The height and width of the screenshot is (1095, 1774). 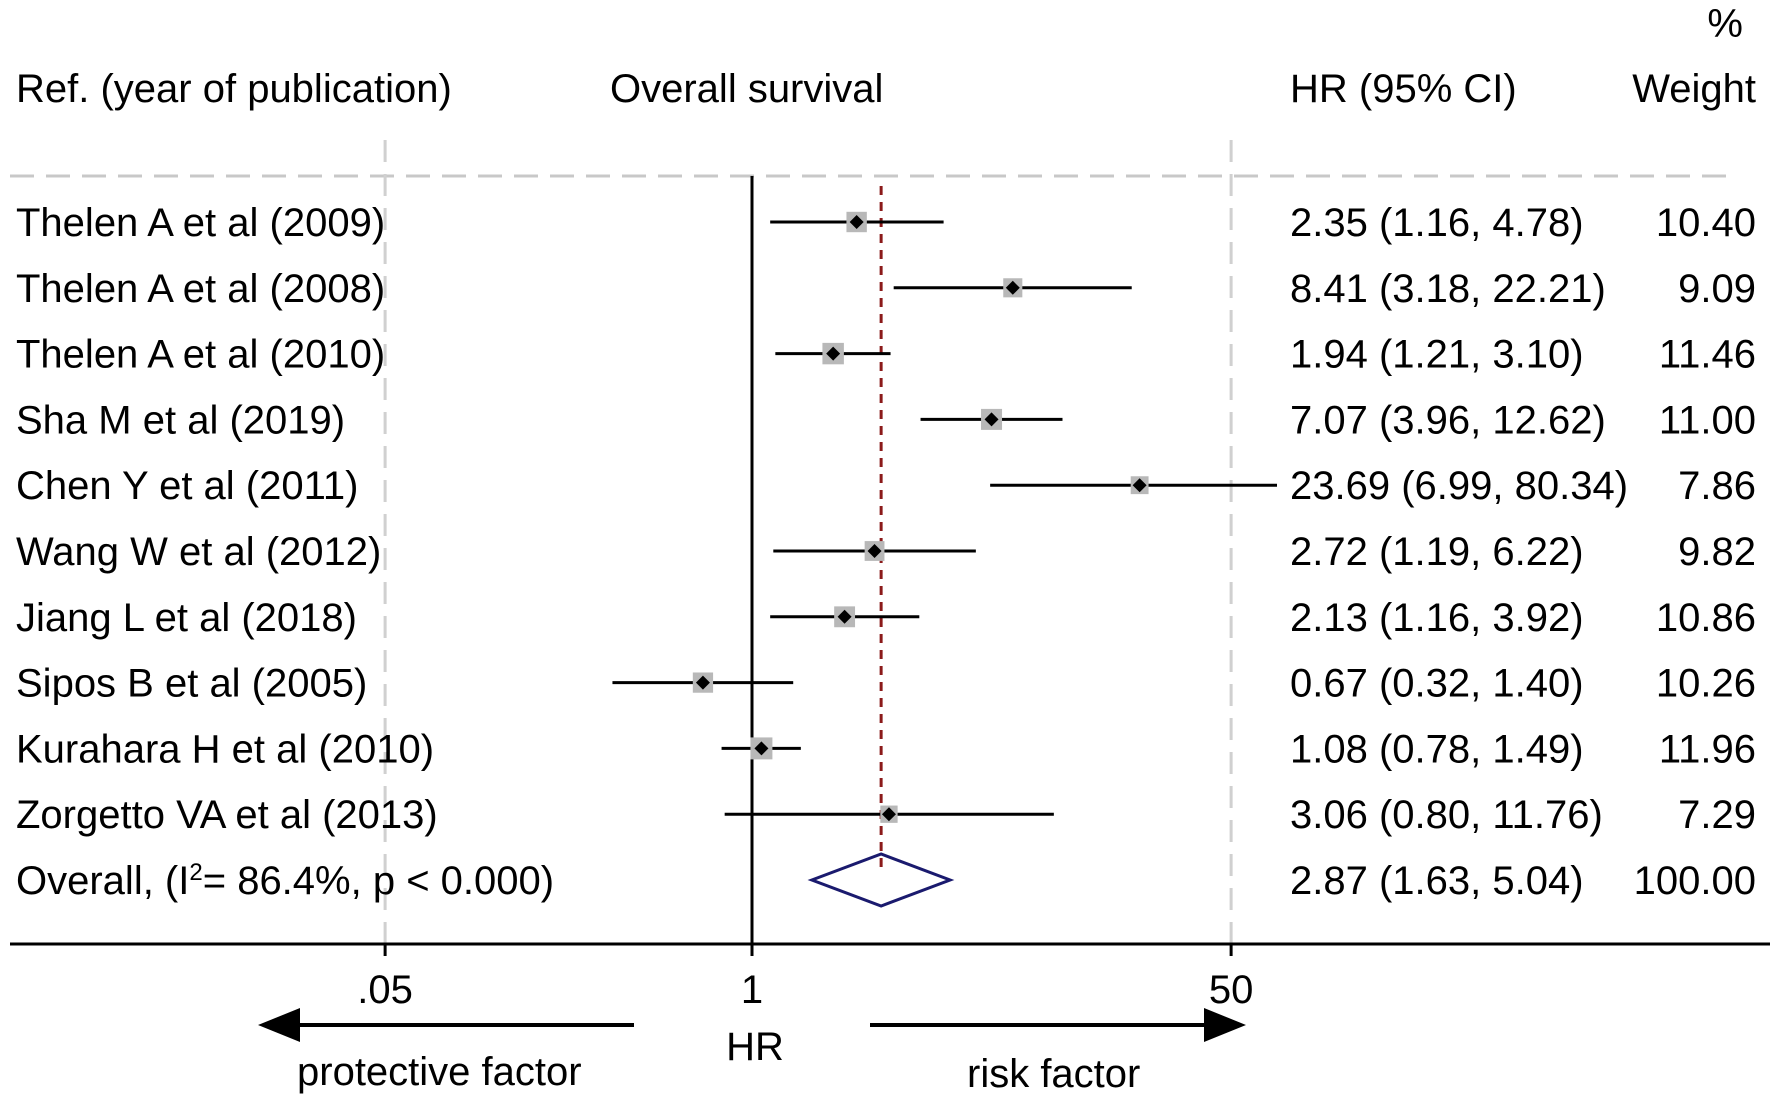 What do you see at coordinates (1707, 749) in the screenshot?
I see `study-weight-text: 11.96` at bounding box center [1707, 749].